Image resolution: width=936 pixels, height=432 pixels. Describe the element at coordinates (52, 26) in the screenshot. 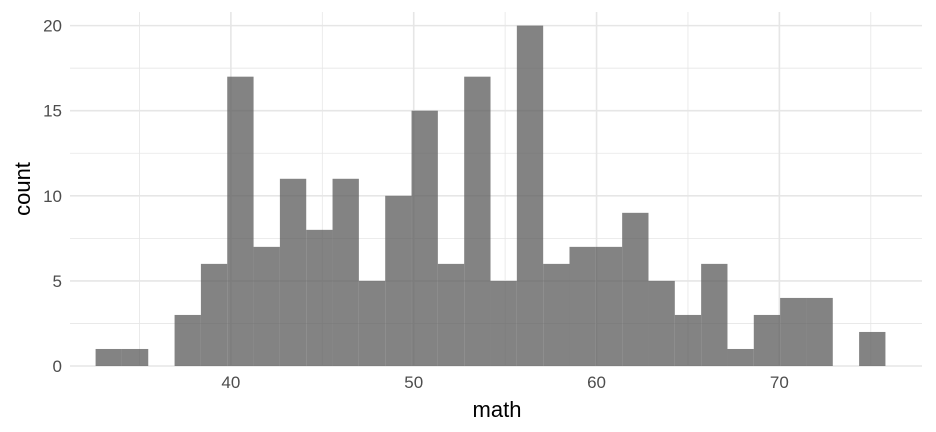

I see `y-tick-label: 20` at that location.